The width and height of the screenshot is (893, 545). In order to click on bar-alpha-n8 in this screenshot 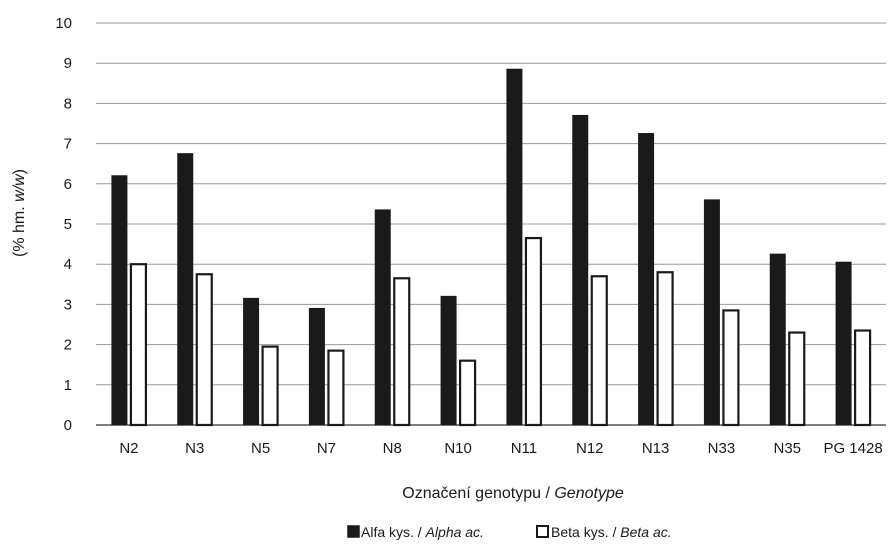, I will do `click(382, 317)`.